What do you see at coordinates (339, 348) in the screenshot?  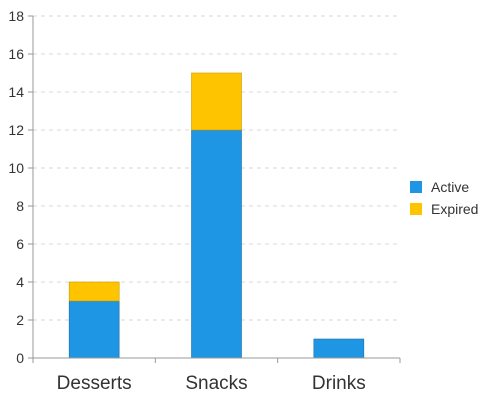 I see `bar-drinks-active` at bounding box center [339, 348].